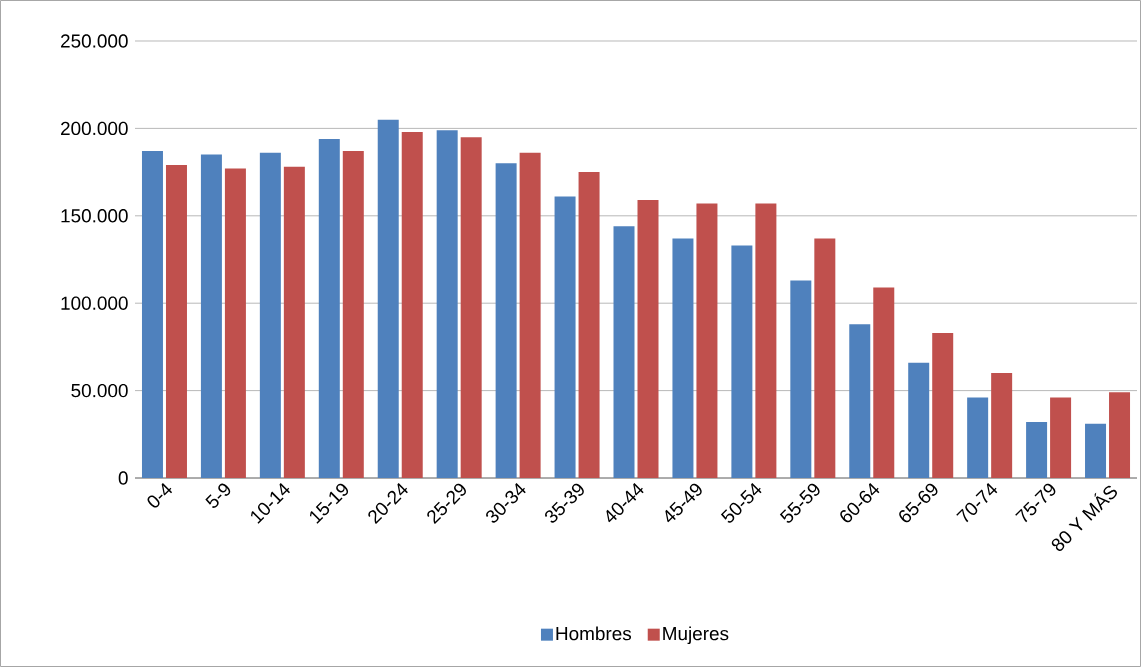 The width and height of the screenshot is (1141, 667). What do you see at coordinates (594, 633) in the screenshot?
I see `legend-label: Hombres` at bounding box center [594, 633].